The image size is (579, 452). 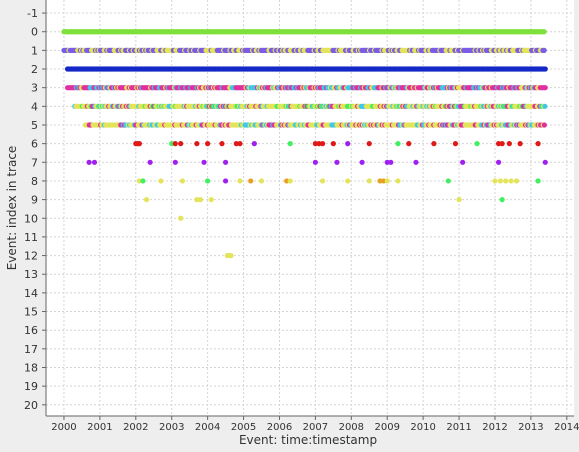 What do you see at coordinates (34, 144) in the screenshot?
I see `y-tick-label: 6` at bounding box center [34, 144].